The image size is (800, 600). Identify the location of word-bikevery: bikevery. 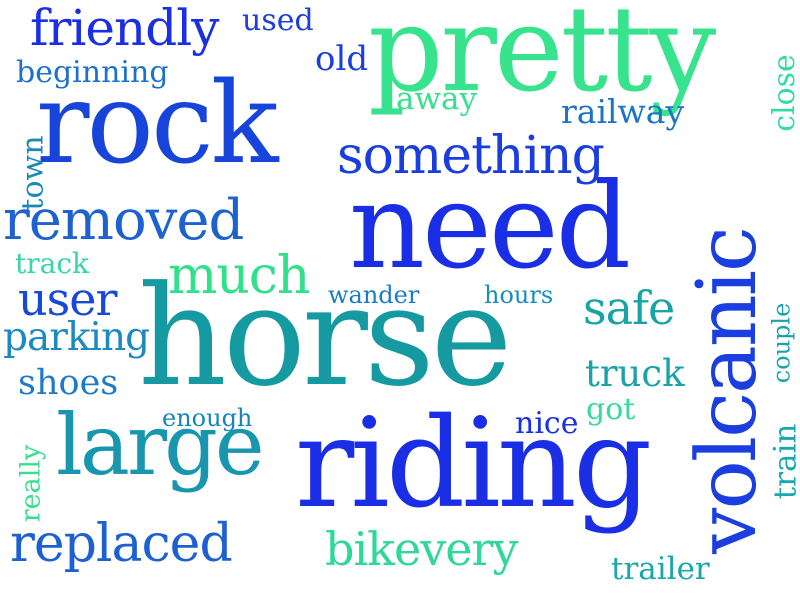
(421, 549).